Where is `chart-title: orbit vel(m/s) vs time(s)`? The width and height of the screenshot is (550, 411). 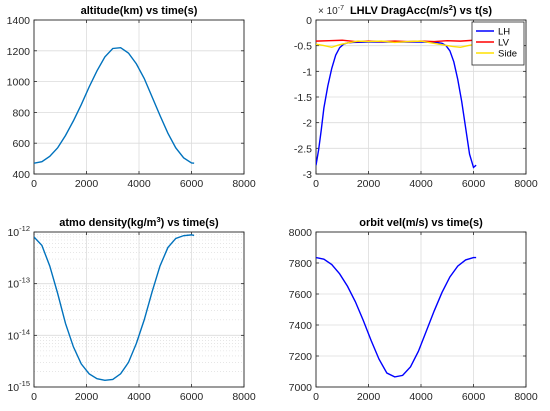 chart-title: orbit vel(m/s) vs time(s) is located at coordinates (421, 223).